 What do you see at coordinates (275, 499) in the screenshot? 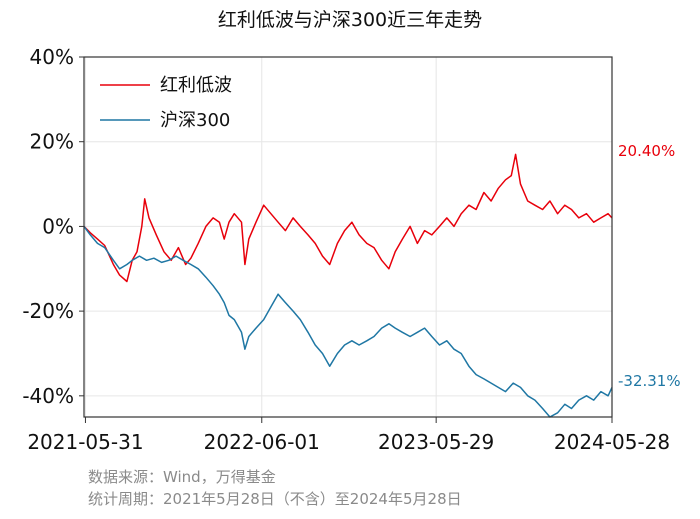
I see `period-note: 统计周期：2021年5月28日（不含）至2024年5月28日` at bounding box center [275, 499].